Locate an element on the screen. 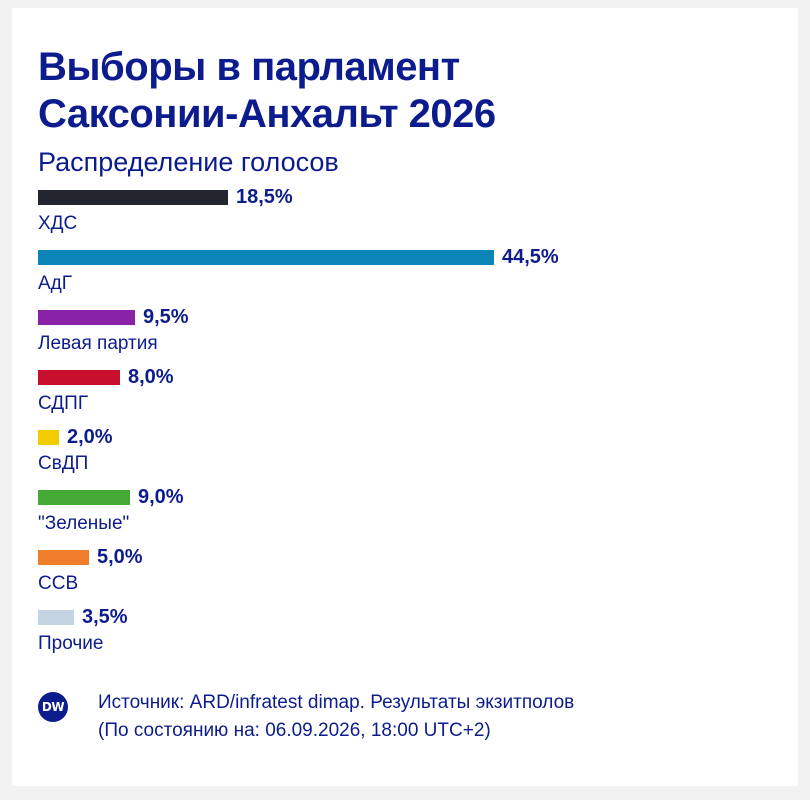 This screenshot has height=800, width=810. value-label: 44,5% is located at coordinates (530, 257).